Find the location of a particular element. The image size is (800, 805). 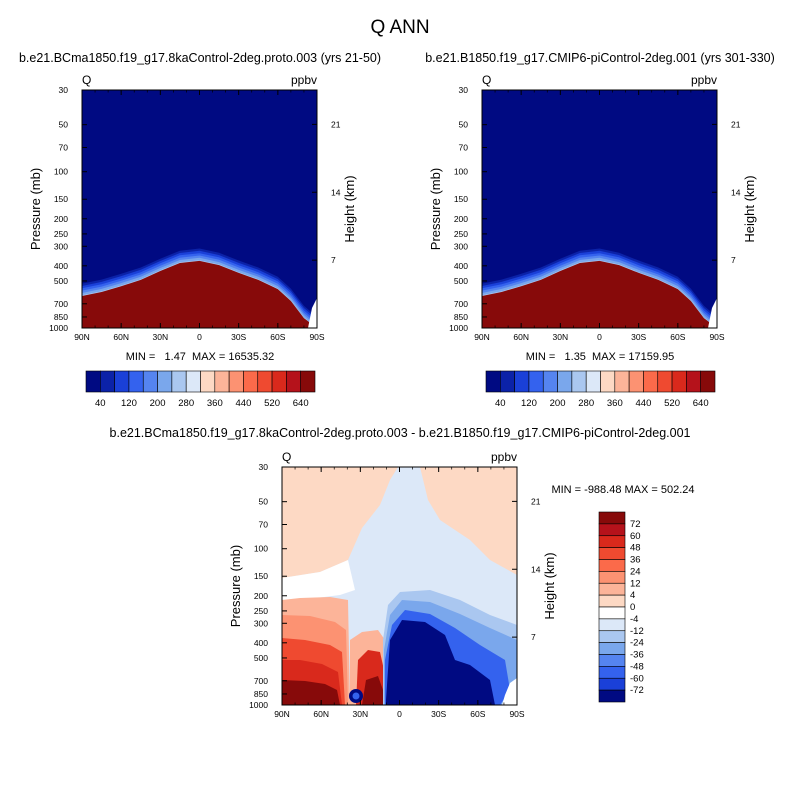

y-tick-label: 850 is located at coordinates (61, 317).